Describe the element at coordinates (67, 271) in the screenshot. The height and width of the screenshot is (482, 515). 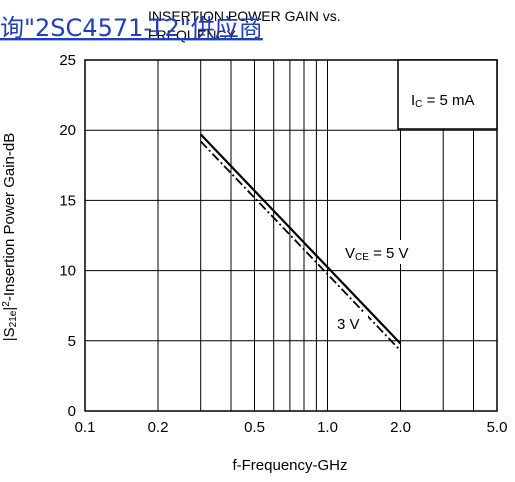
I see `y-tick-label: 10` at that location.